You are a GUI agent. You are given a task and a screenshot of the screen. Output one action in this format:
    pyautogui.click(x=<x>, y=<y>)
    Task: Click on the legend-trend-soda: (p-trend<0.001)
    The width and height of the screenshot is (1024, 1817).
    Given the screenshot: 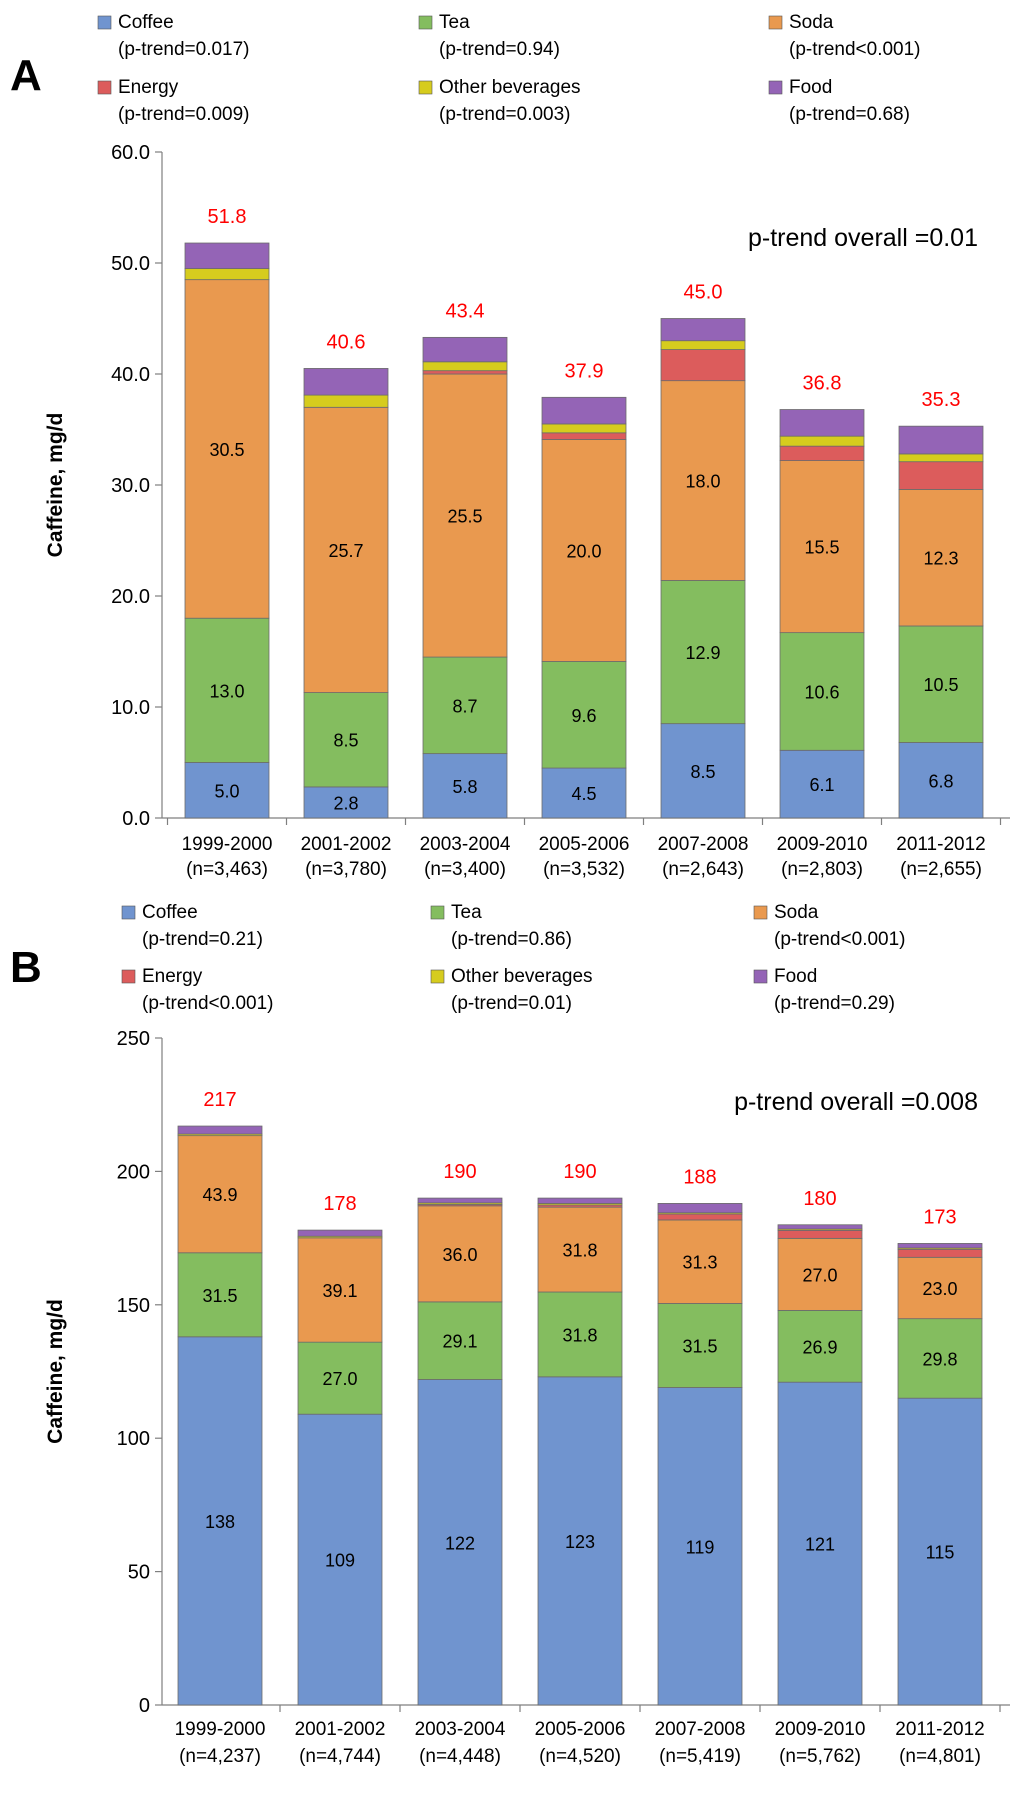 What is the action you would take?
    pyautogui.click(x=840, y=939)
    